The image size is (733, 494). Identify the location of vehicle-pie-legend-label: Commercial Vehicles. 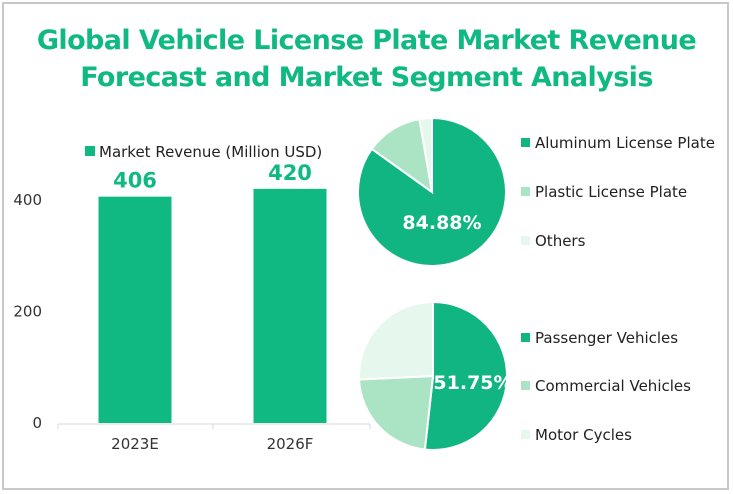
(613, 386).